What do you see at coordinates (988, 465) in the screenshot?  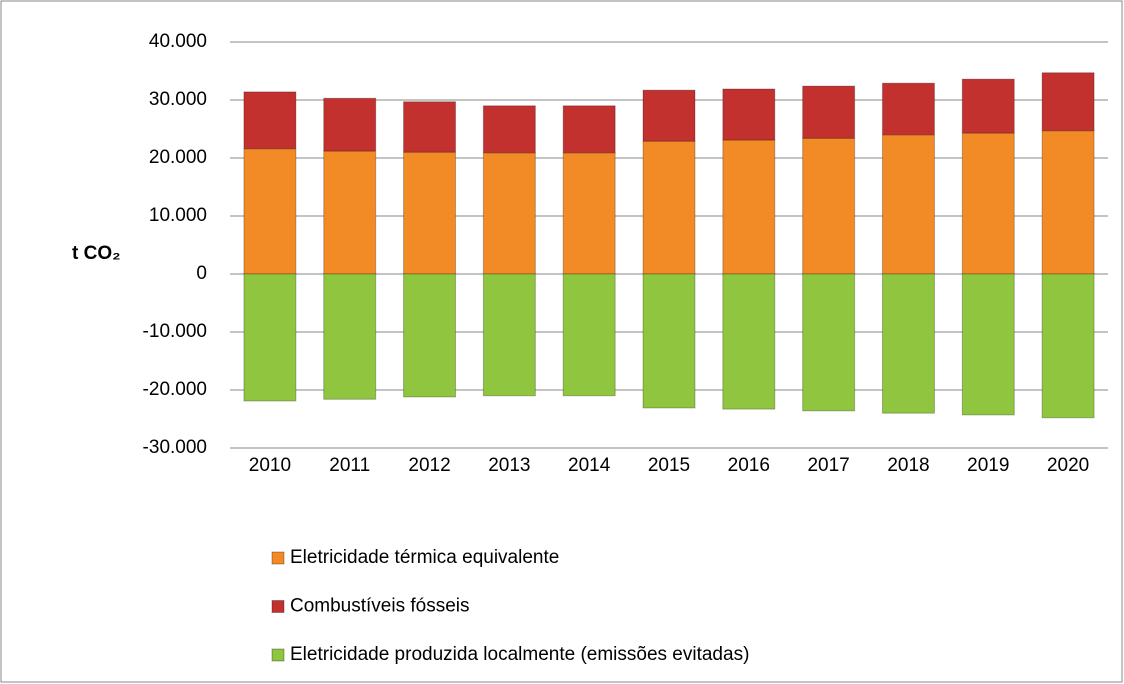 I see `x-tick-label: 2019` at bounding box center [988, 465].